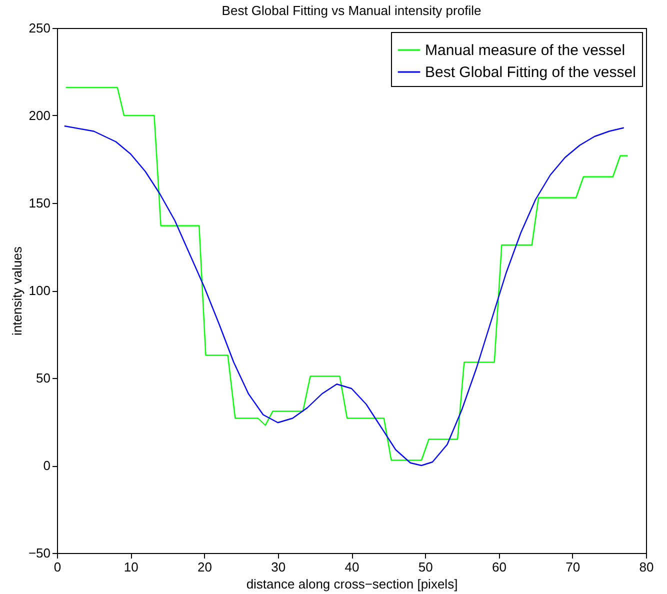 The image size is (667, 594). I want to click on y-tick-label: 100, so click(39, 290).